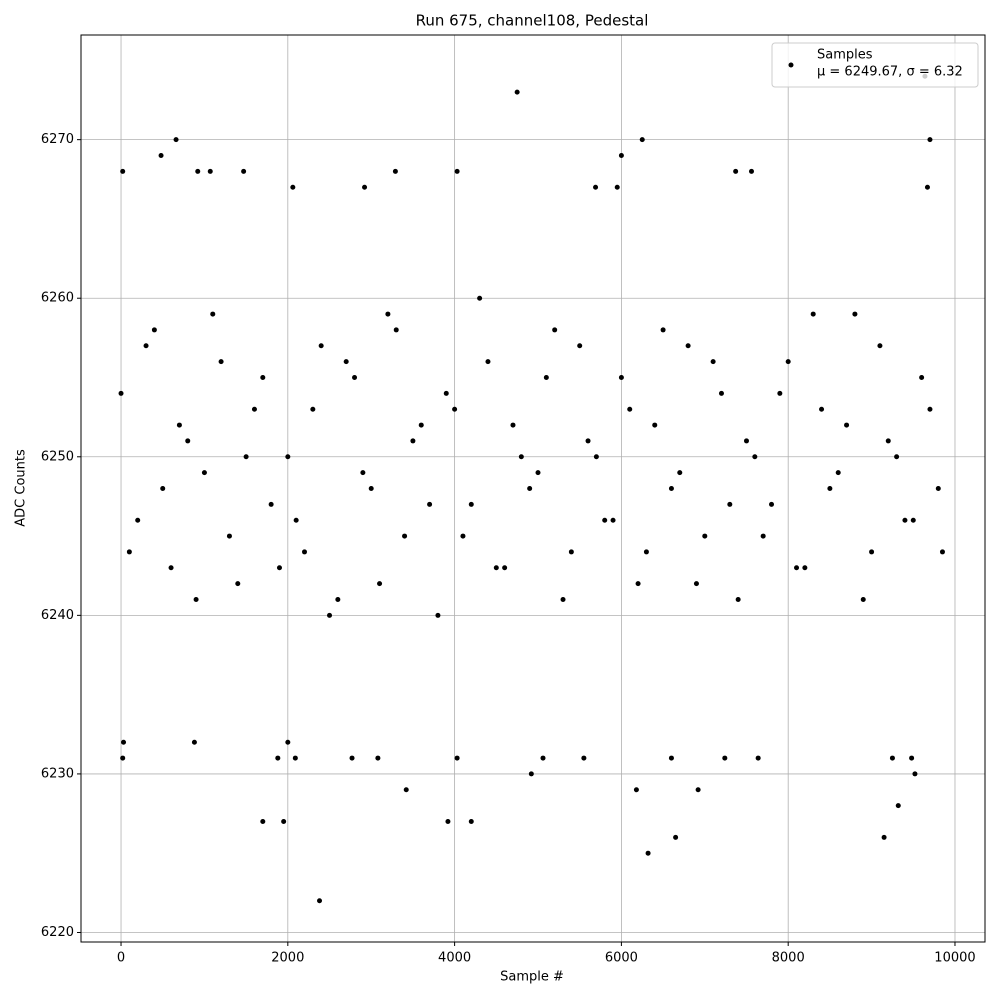  I want to click on x-tick-label: 2000, so click(287, 958).